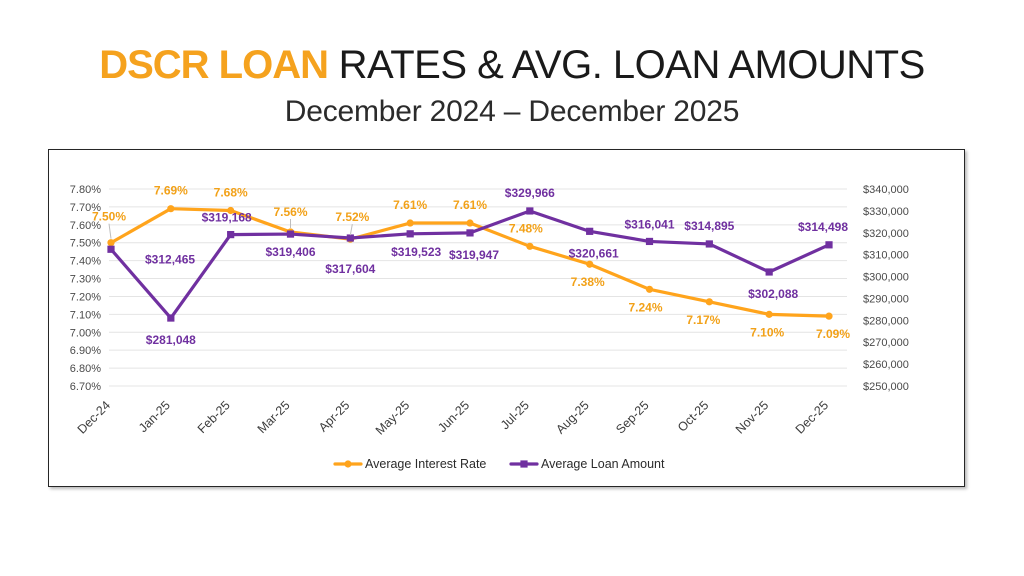  I want to click on legend-label: Average Interest Rate, so click(425, 464).